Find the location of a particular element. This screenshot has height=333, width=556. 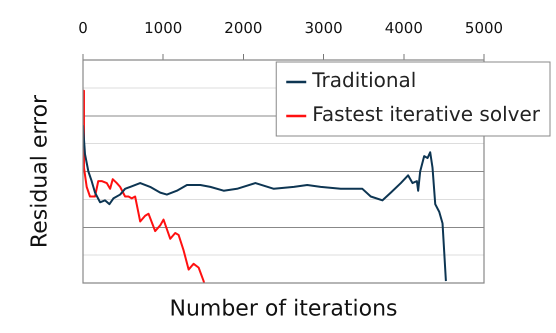

x-tick-label: 0 is located at coordinates (83, 27).